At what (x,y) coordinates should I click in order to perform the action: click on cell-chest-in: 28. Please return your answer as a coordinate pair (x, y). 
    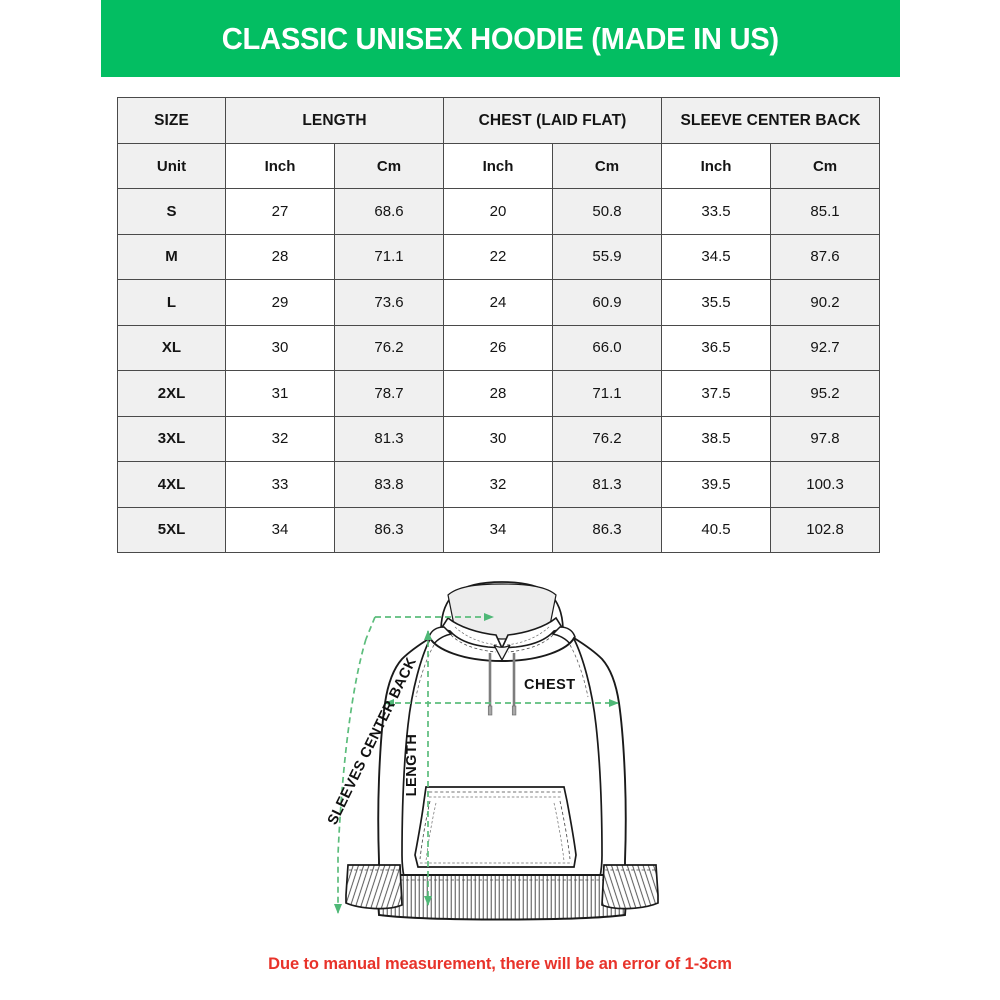
    Looking at the image, I should click on (498, 393).